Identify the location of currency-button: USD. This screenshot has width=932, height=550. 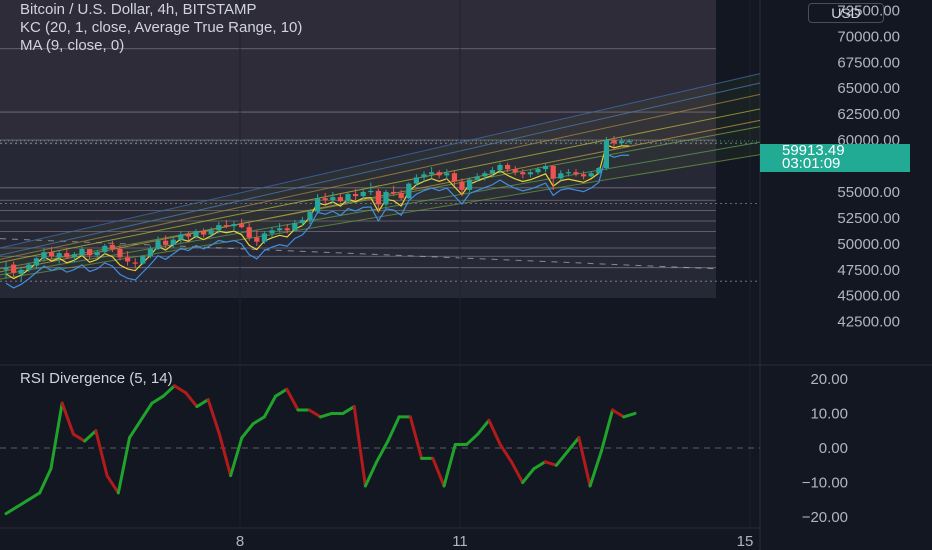
(846, 13).